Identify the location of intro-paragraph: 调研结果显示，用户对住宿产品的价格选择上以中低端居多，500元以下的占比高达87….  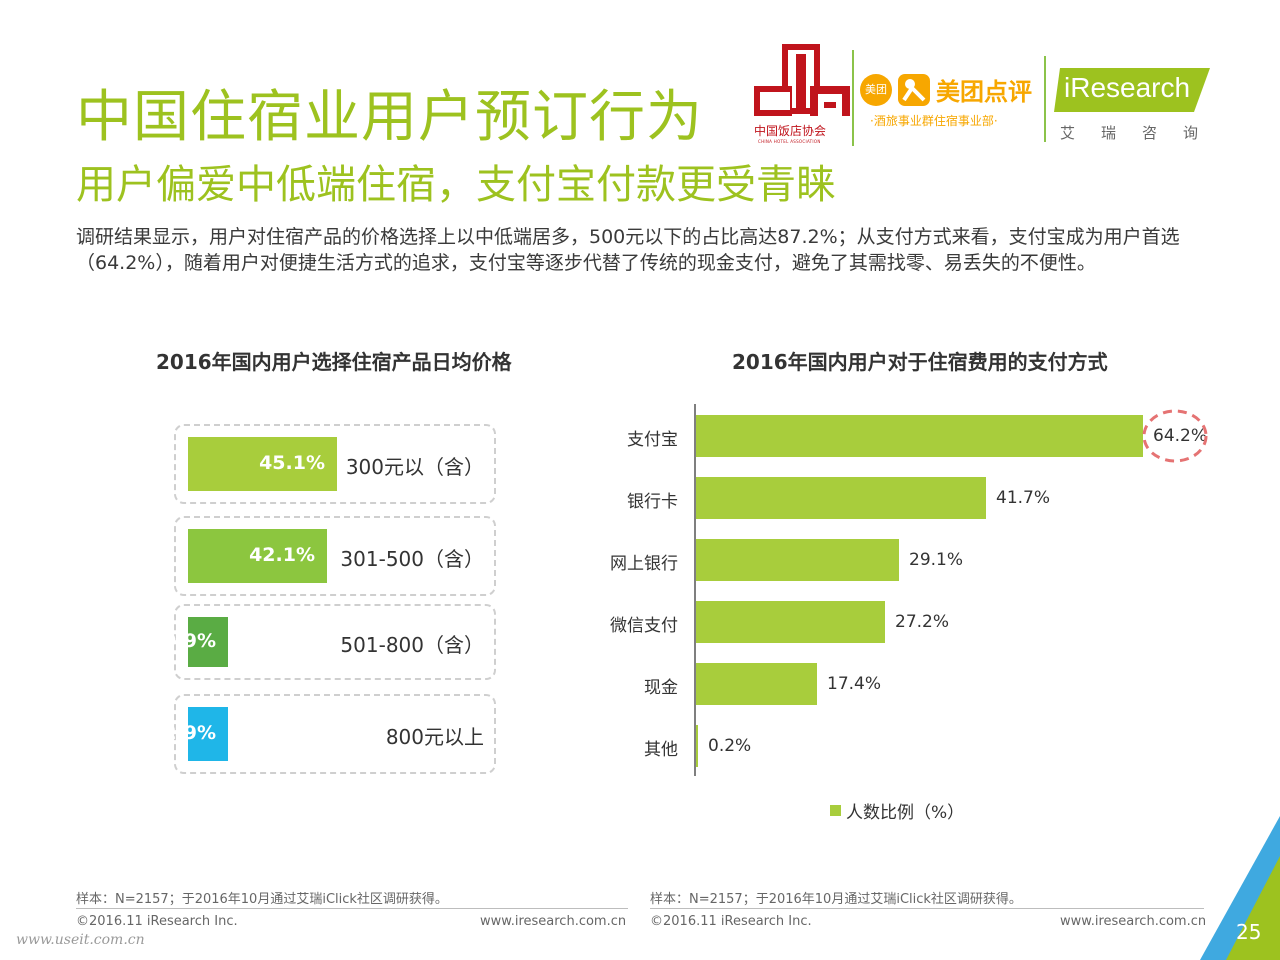
(628, 250).